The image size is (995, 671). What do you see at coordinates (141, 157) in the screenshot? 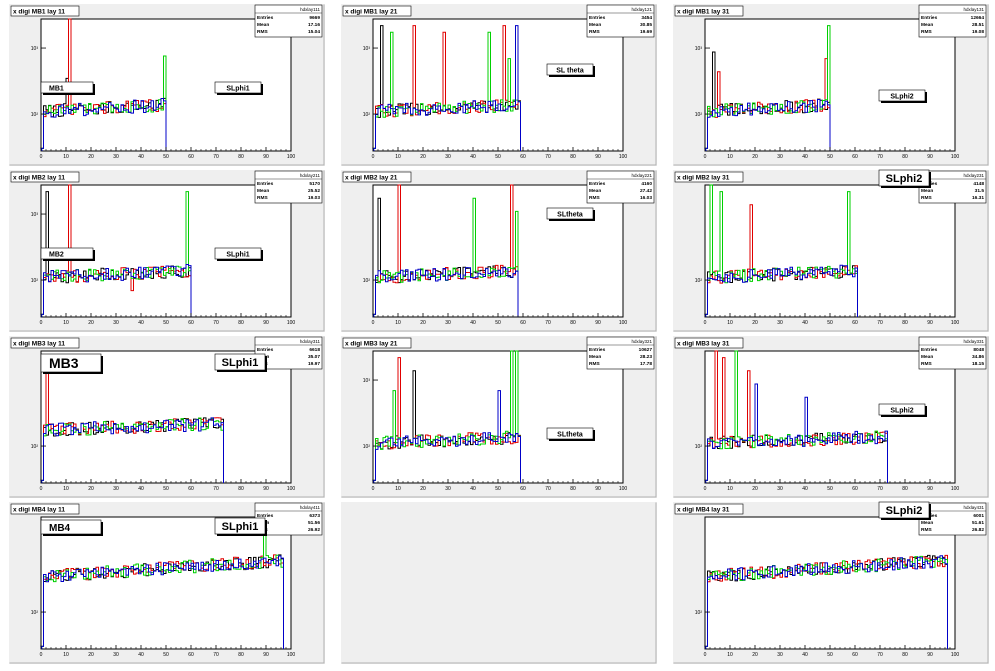
I see `x-tick-label: 40` at bounding box center [141, 157].